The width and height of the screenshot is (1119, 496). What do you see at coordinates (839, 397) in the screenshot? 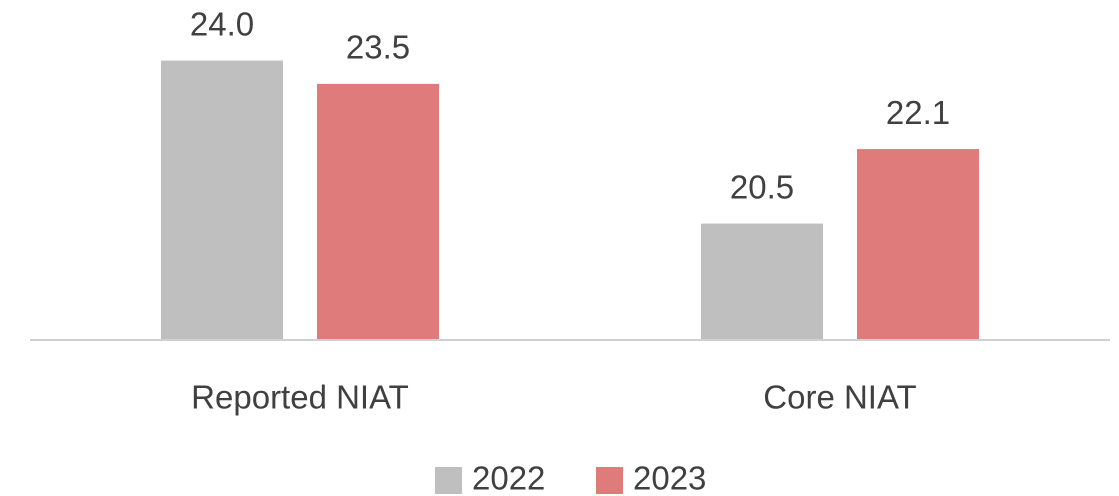
I see `x-tick-label: Core NIAT` at bounding box center [839, 397].